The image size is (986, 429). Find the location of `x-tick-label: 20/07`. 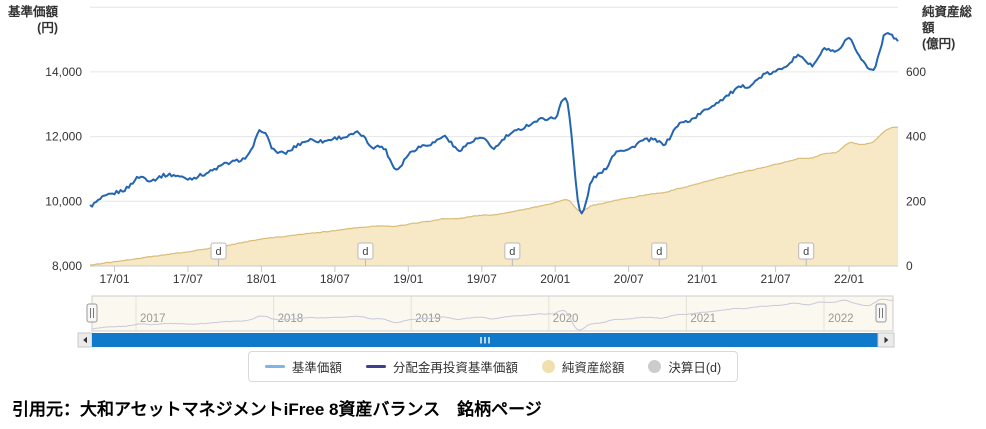

x-tick-label: 20/07 is located at coordinates (629, 279).